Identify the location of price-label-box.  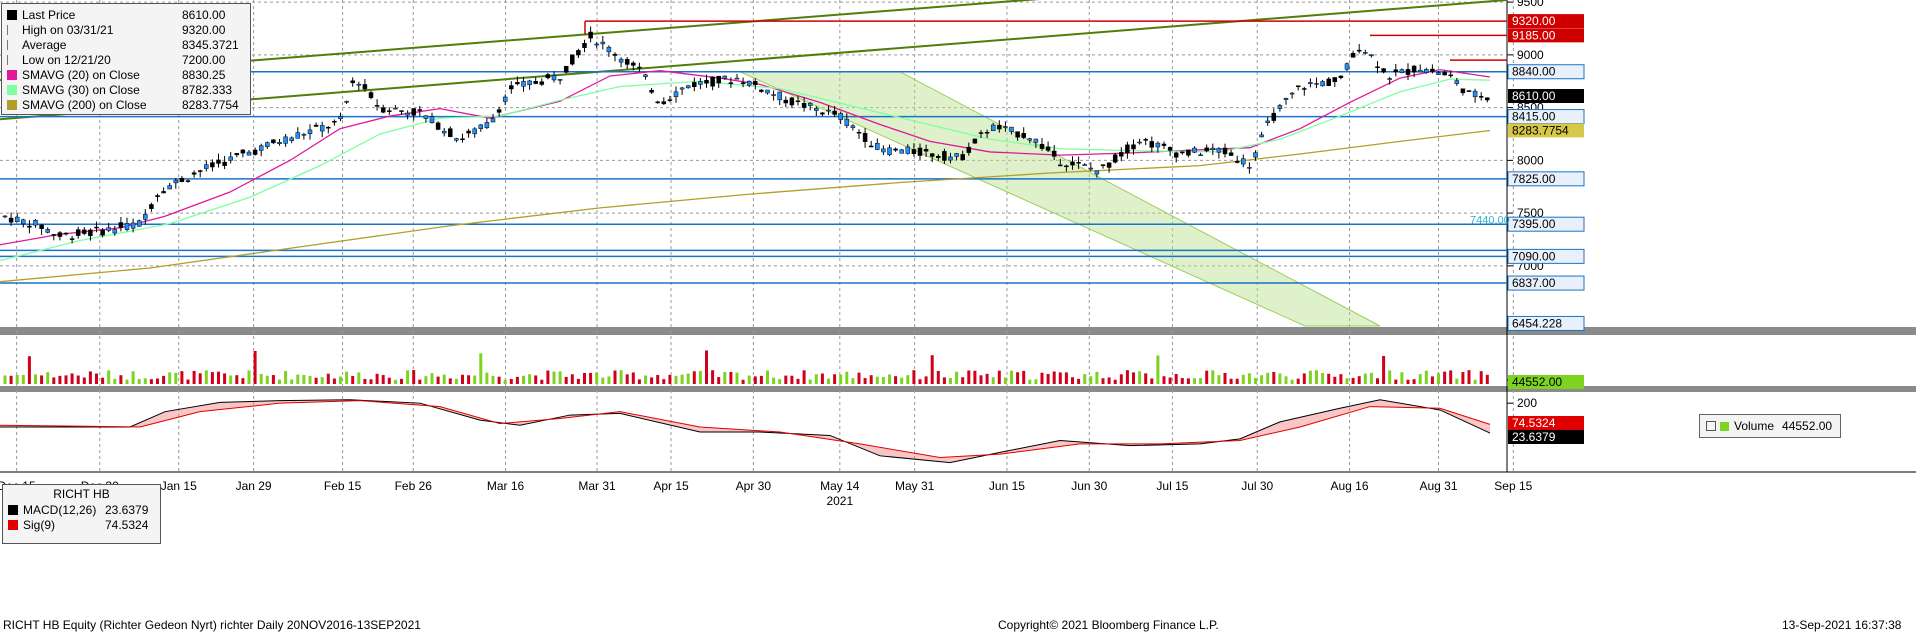
(1546, 283).